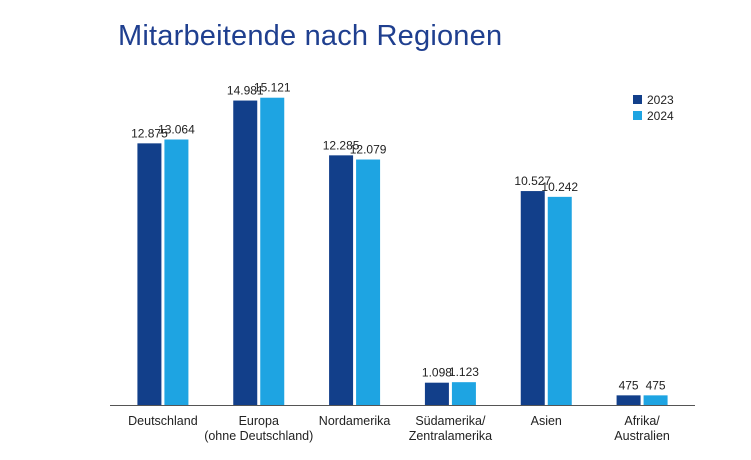  Describe the element at coordinates (642, 436) in the screenshot. I see `category-label-5-1: Australien` at that location.